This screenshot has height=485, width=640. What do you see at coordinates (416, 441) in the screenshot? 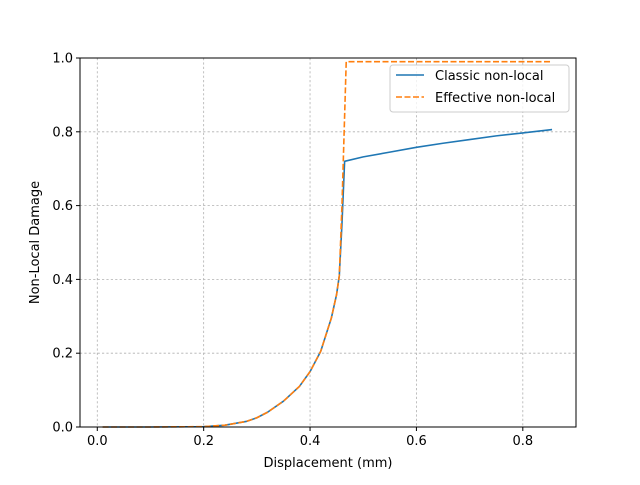
I see `x-tick-label: 0.6` at bounding box center [416, 441].